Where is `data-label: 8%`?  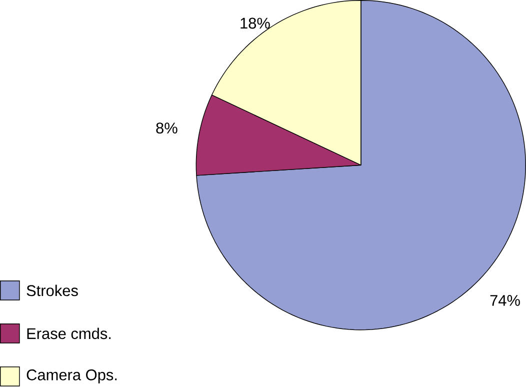
data-label: 8% is located at coordinates (167, 128).